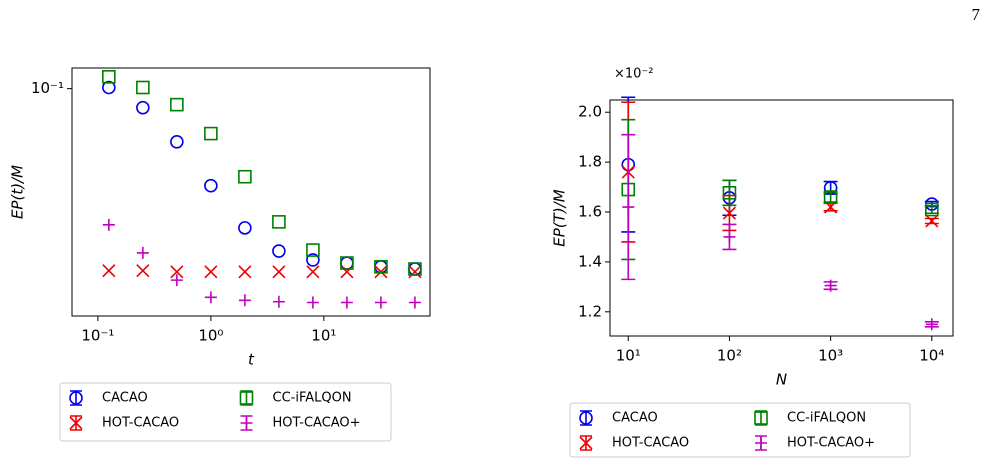 The image size is (996, 465). Describe the element at coordinates (210, 336) in the screenshot. I see `x-tick-label: 10⁰` at that location.